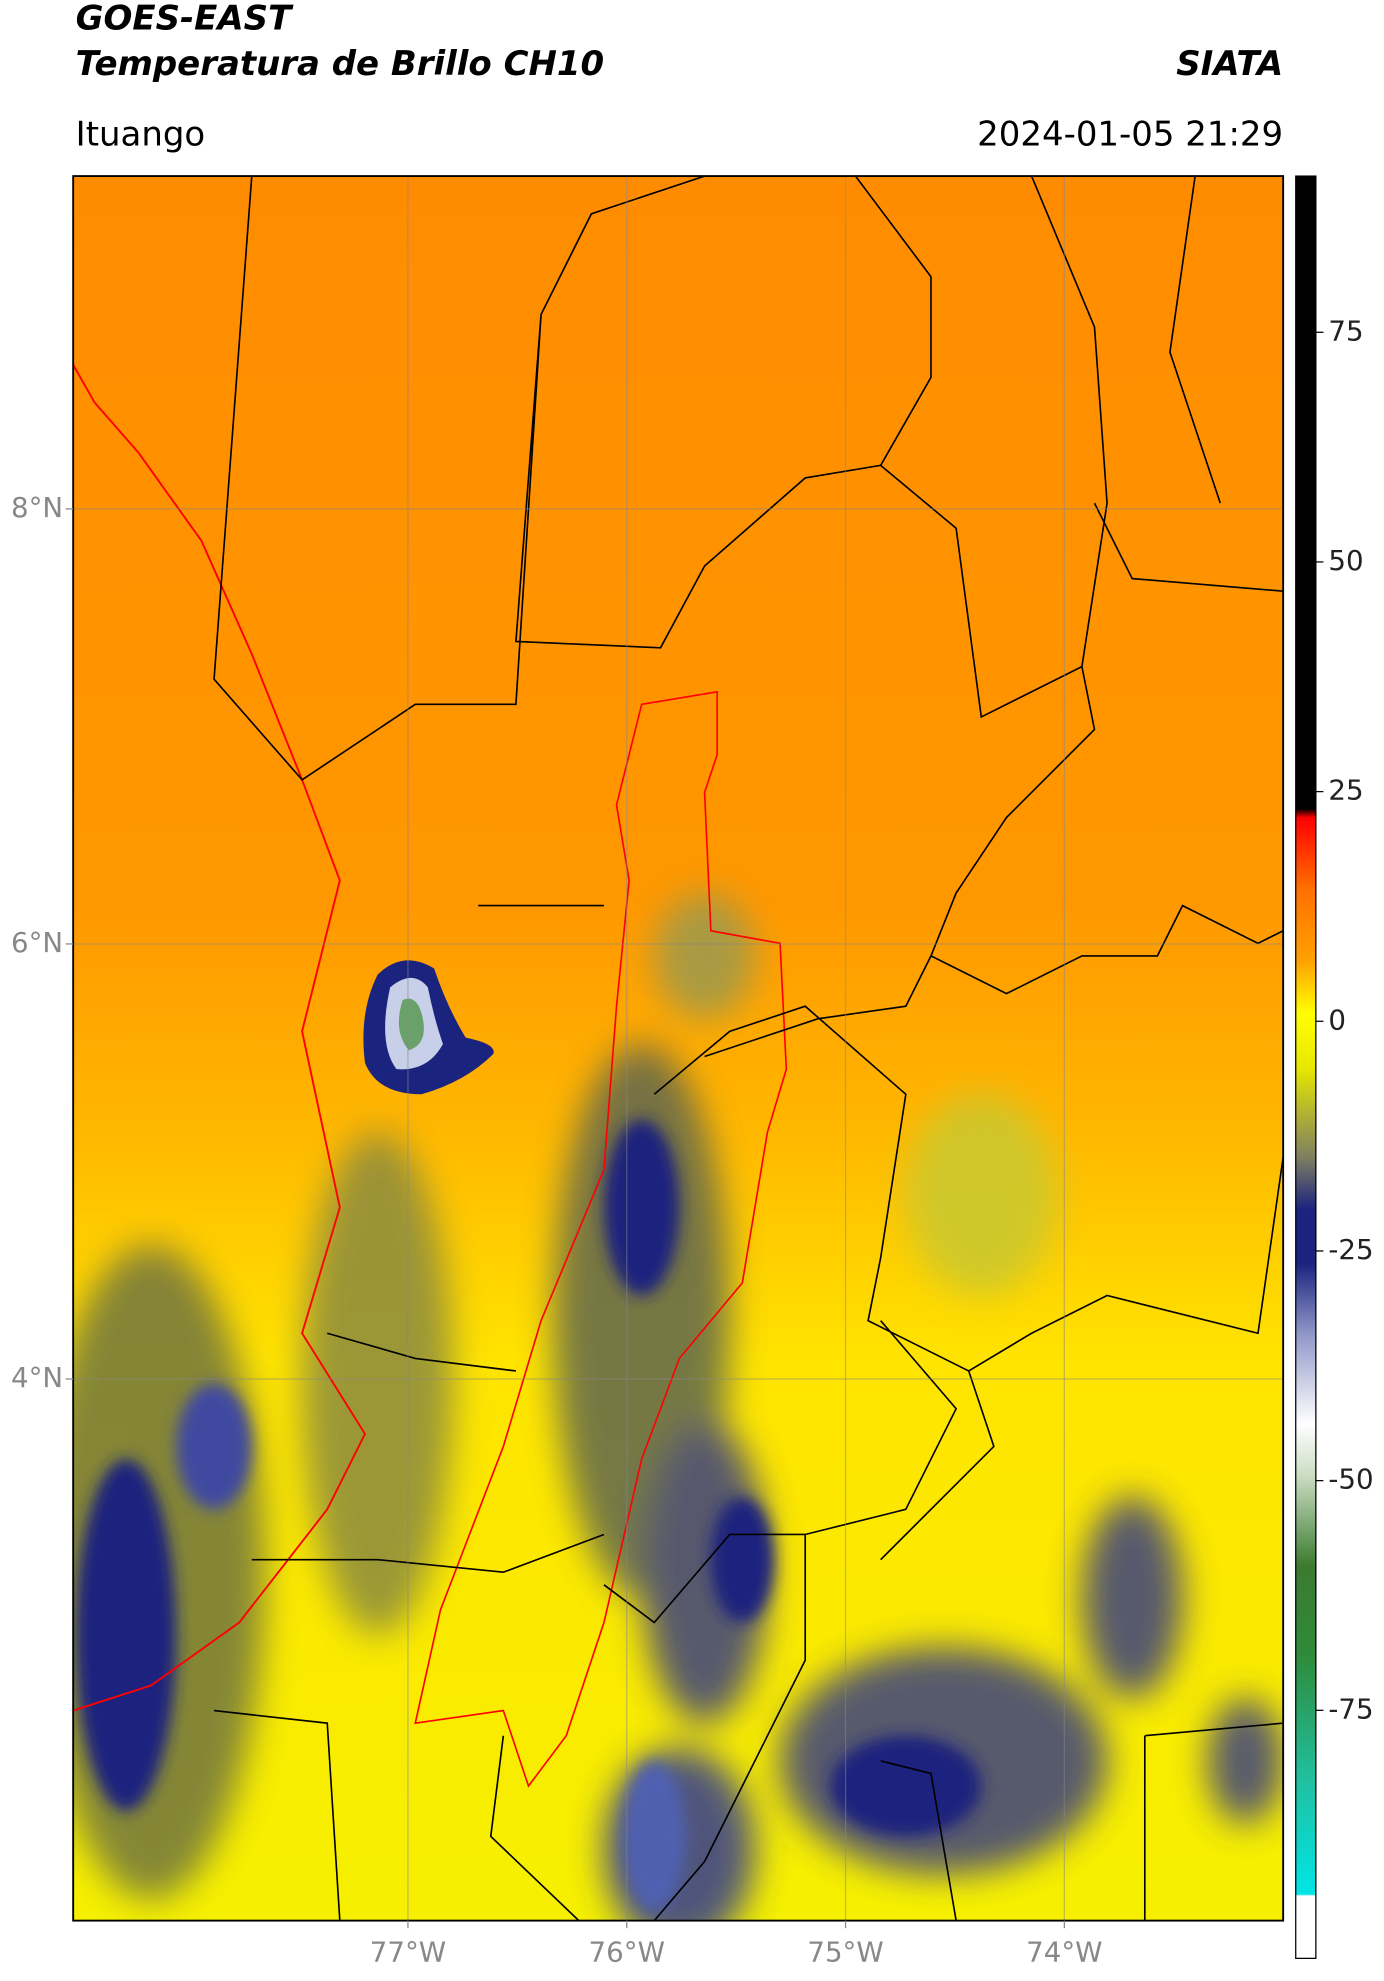 The image size is (1384, 1981). I want to click on datetime: 2024-01-05 21:29, so click(1130, 134).